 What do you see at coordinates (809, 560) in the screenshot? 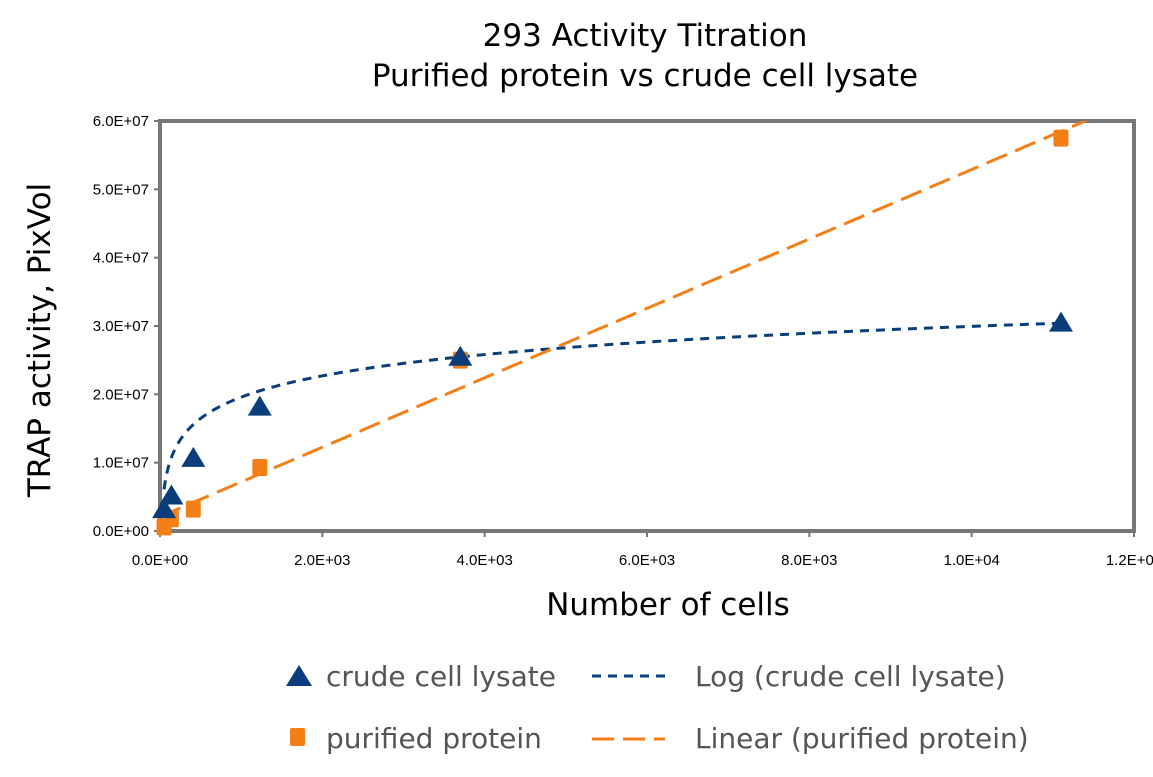
I see `x-tick-label: 8.0E+03` at bounding box center [809, 560].